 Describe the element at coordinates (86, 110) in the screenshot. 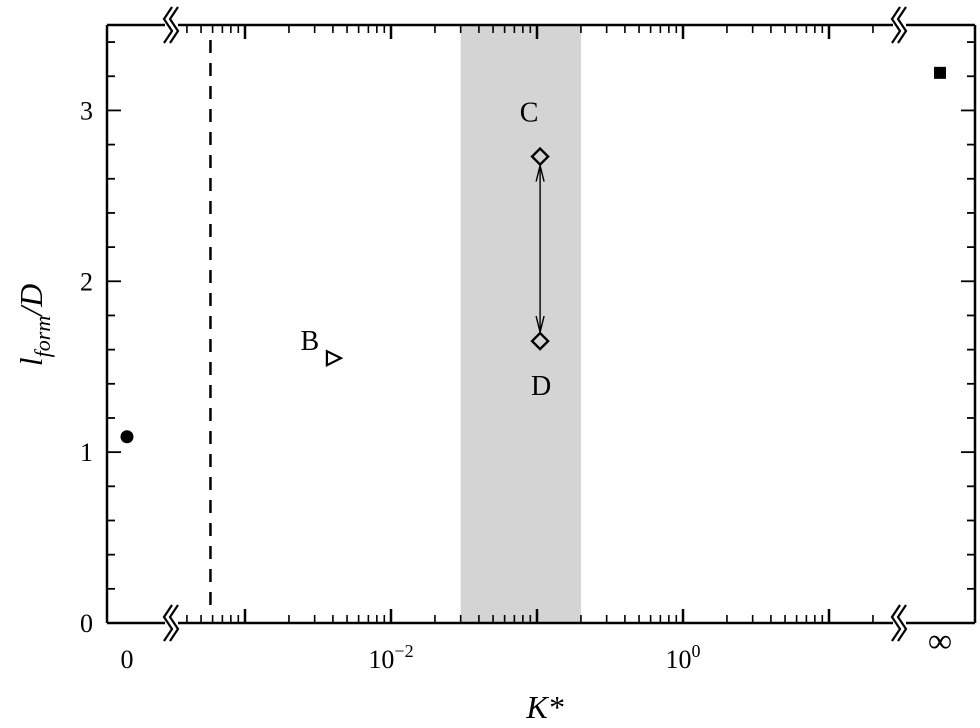

I see `y-tick-label: 3` at that location.